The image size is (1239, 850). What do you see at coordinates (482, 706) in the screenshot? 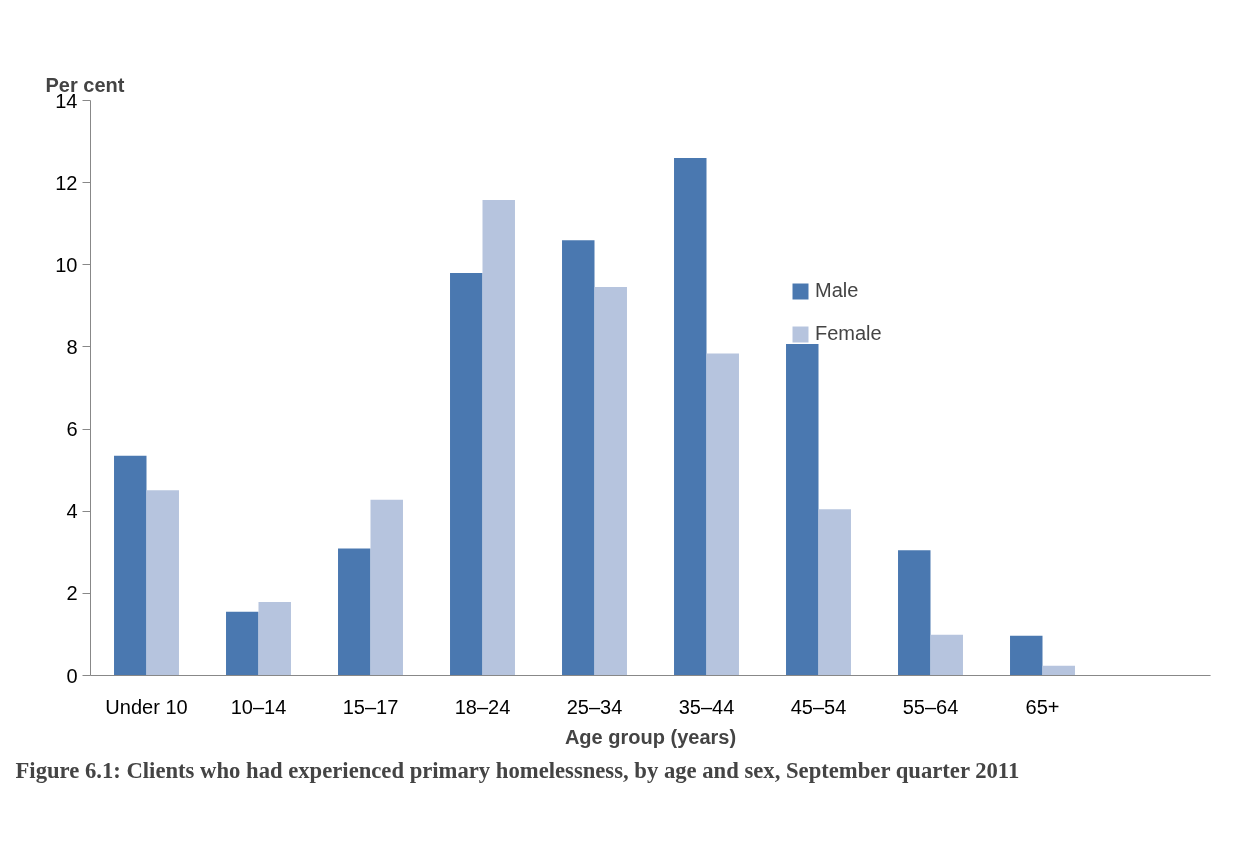
I see `x-tick-label: 18–24` at bounding box center [482, 706].